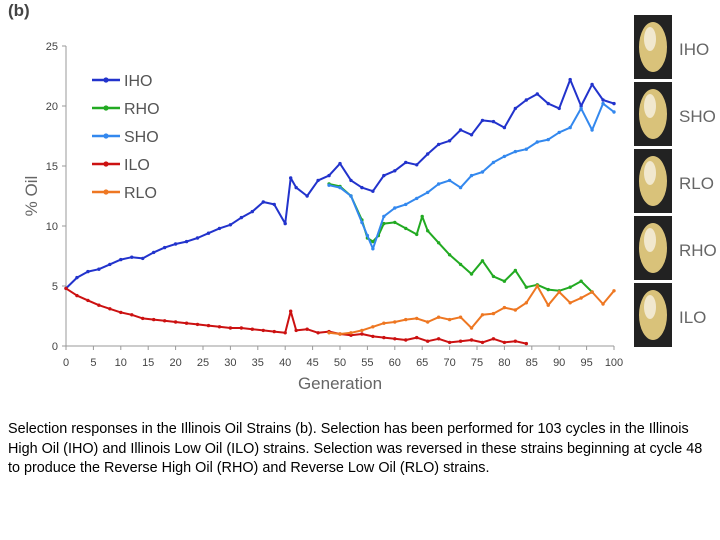 The image size is (720, 540). I want to click on y-tick-label: 10, so click(52, 227).